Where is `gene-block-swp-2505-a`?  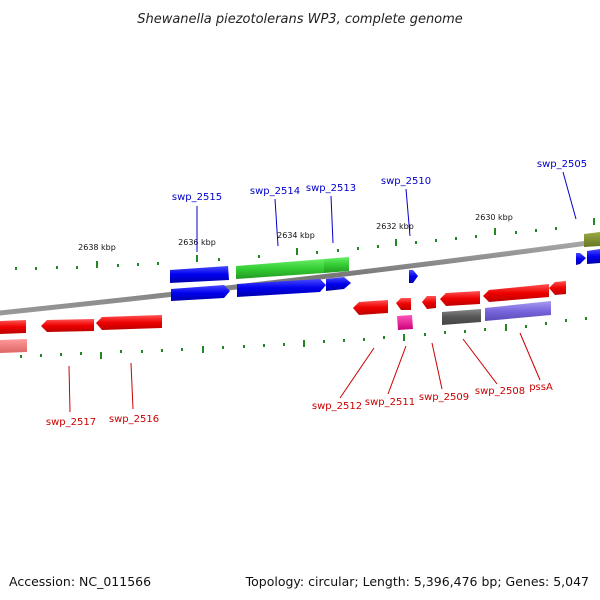
gene-block-swp-2505-a is located at coordinates (592, 239).